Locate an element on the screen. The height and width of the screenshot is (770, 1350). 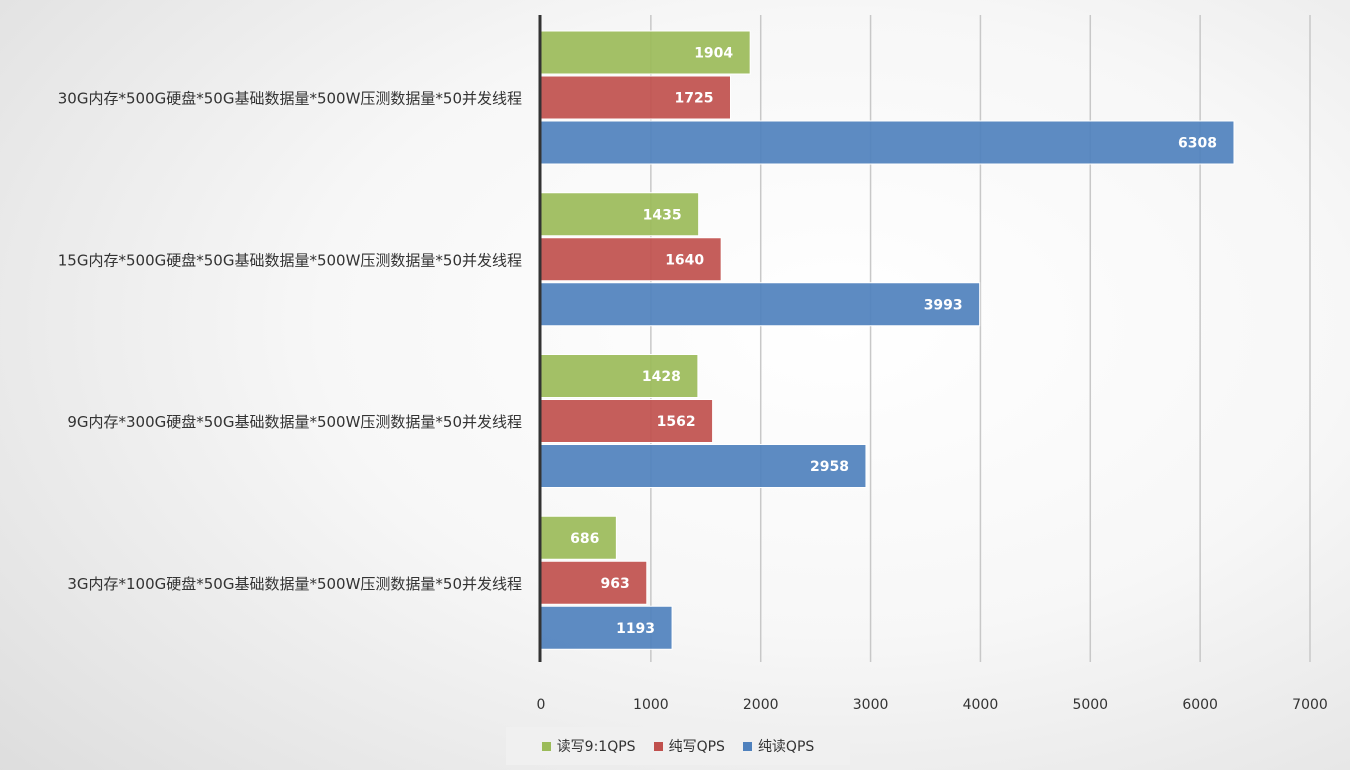
data-label: 2958 is located at coordinates (829, 467).